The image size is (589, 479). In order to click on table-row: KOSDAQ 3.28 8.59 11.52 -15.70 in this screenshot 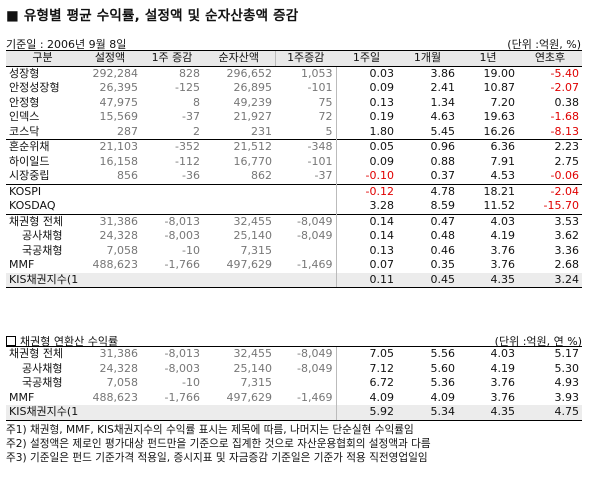, I will do `click(294, 206)`.